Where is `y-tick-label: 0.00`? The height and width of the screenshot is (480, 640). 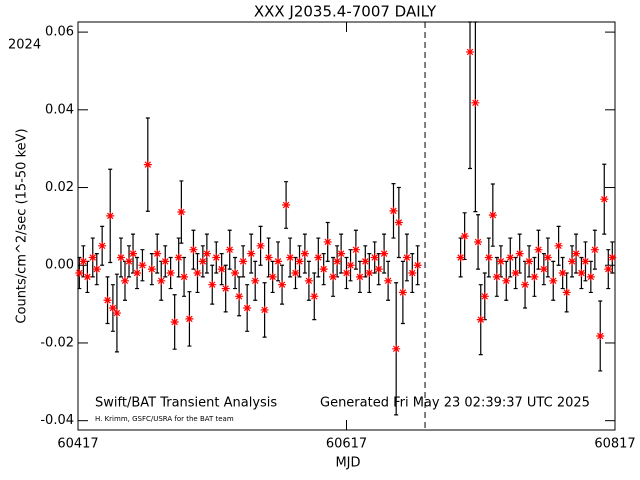 y-tick-label: 0.00 is located at coordinates (59, 265).